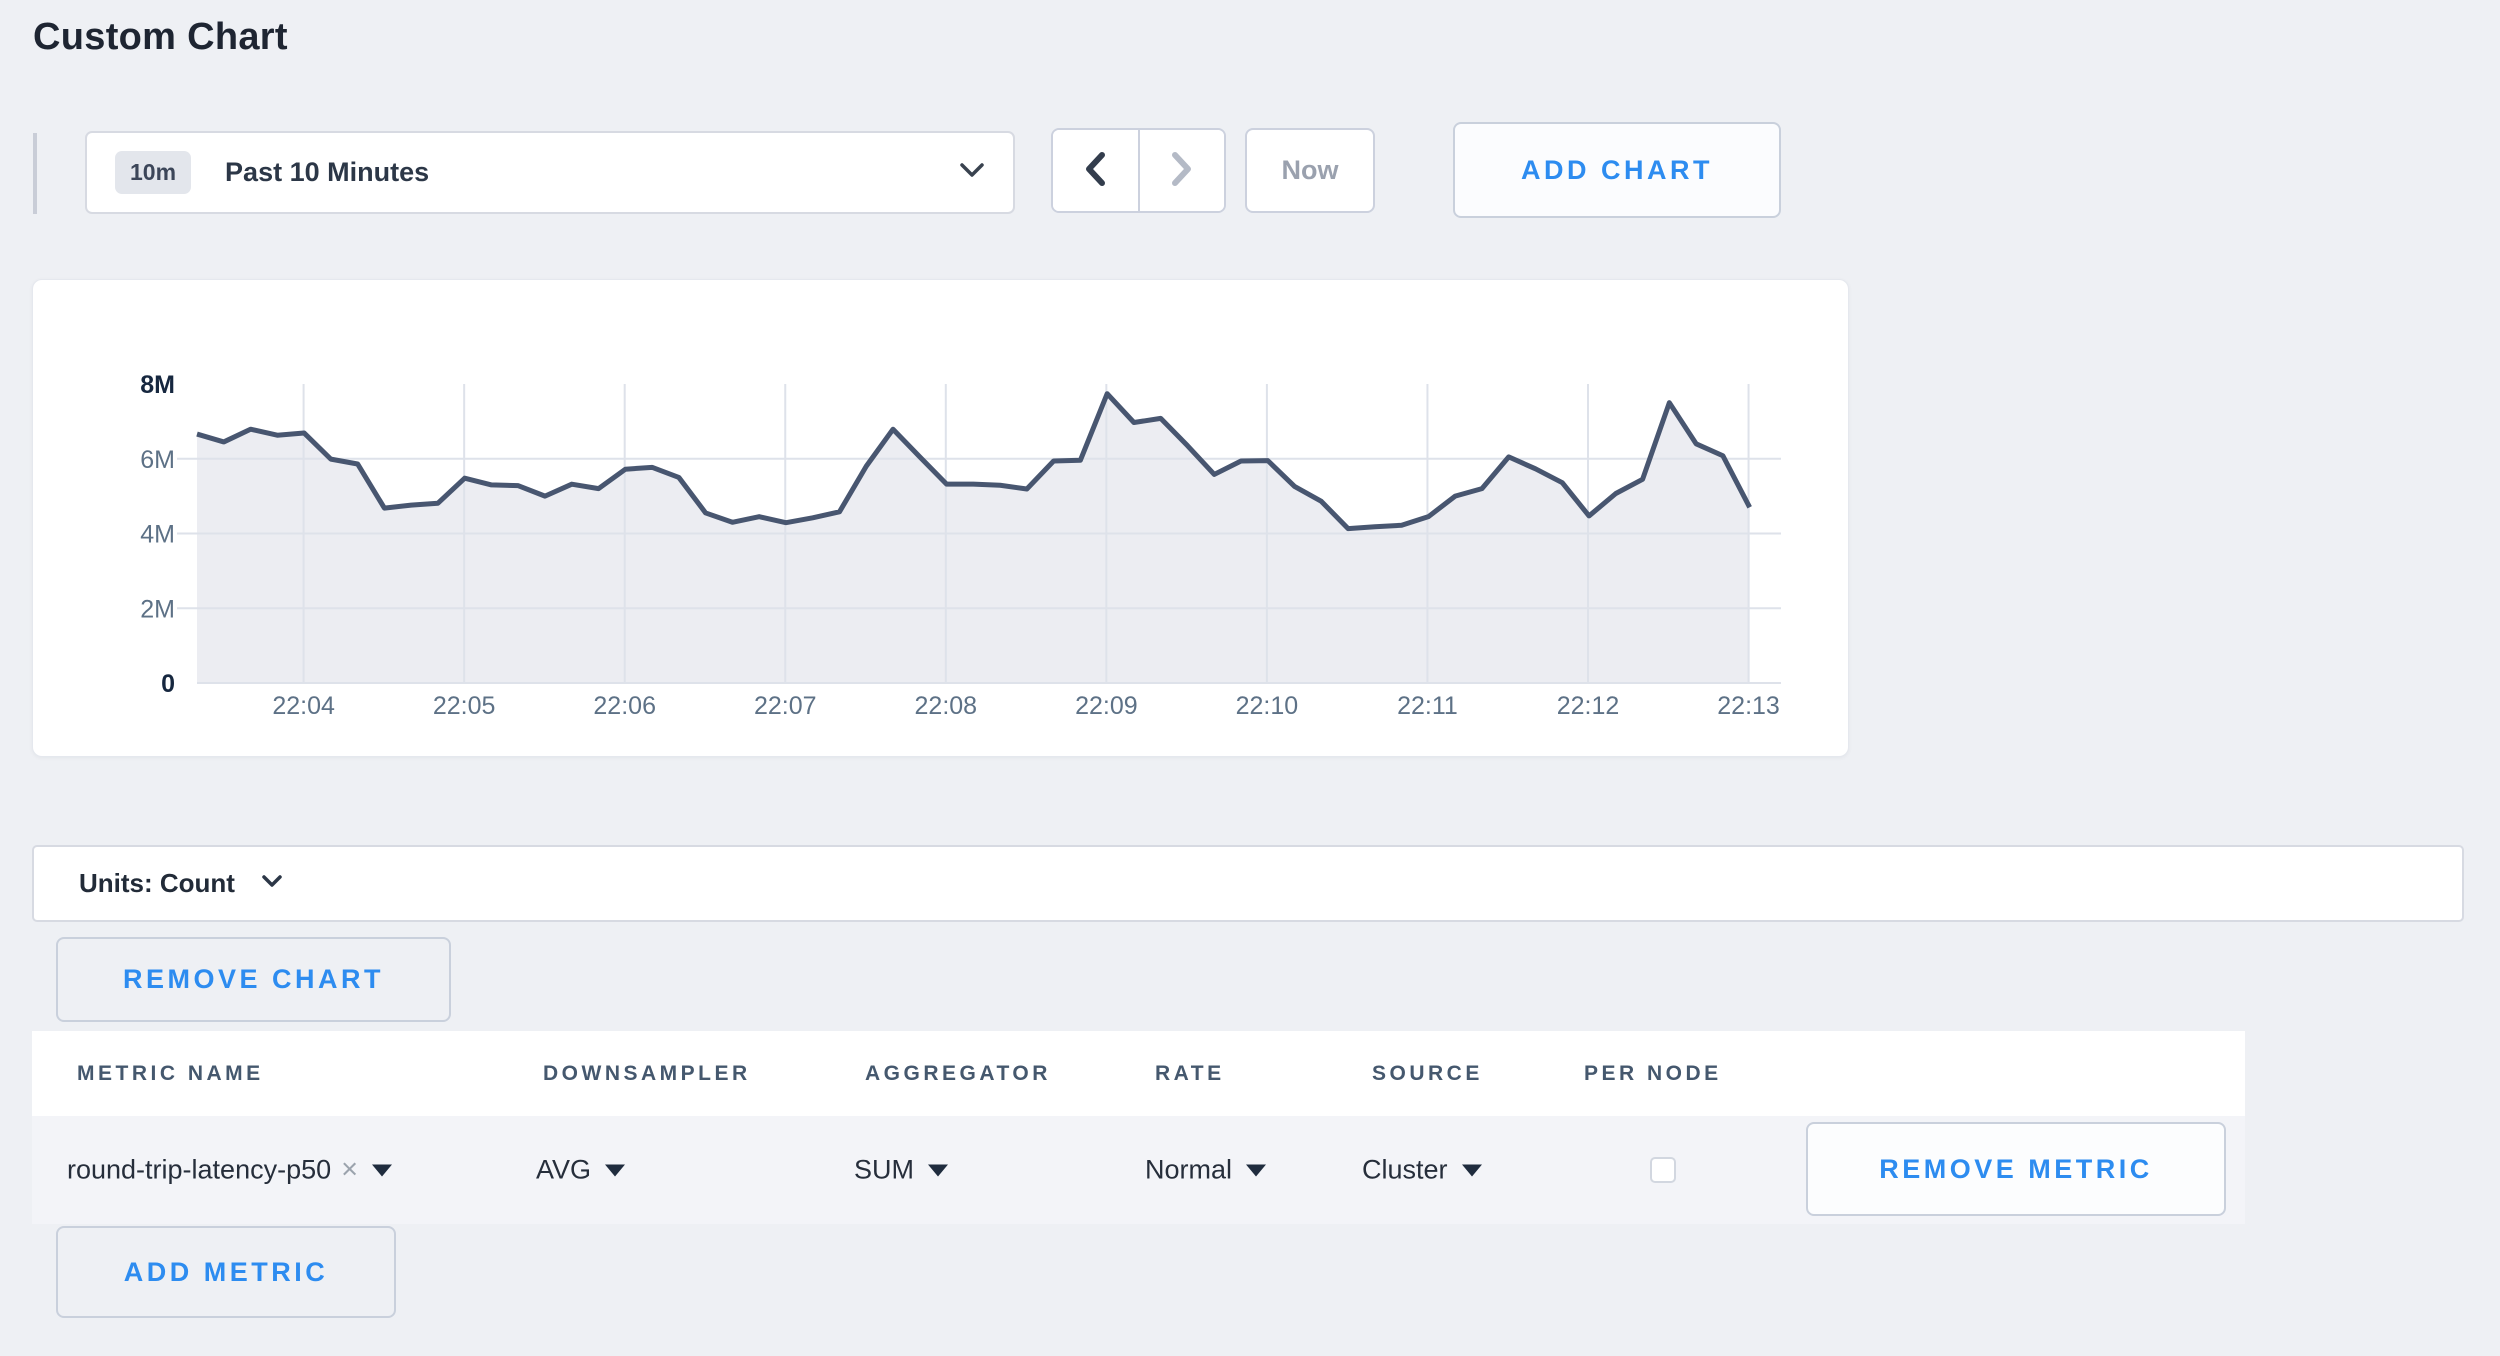 This screenshot has width=2500, height=1356. Describe the element at coordinates (1617, 170) in the screenshot. I see `add-chart-button: ADD CHART` at that location.